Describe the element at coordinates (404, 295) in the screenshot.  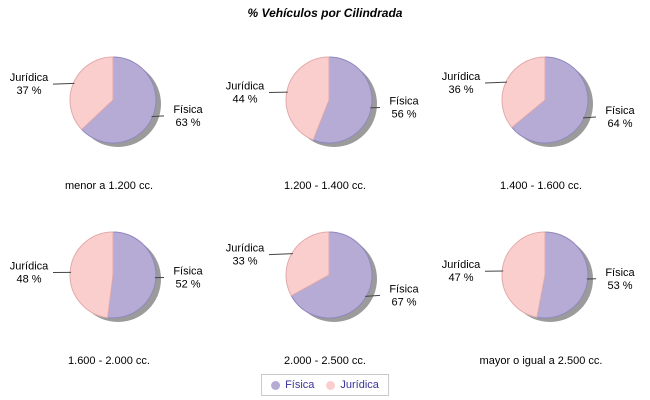
I see `slice-label: Física 67 %` at that location.